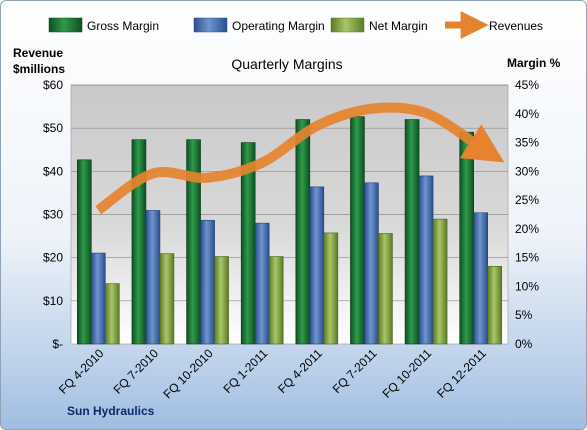 The width and height of the screenshot is (587, 430). What do you see at coordinates (527, 229) in the screenshot?
I see `right-tick-label: 20%` at bounding box center [527, 229].